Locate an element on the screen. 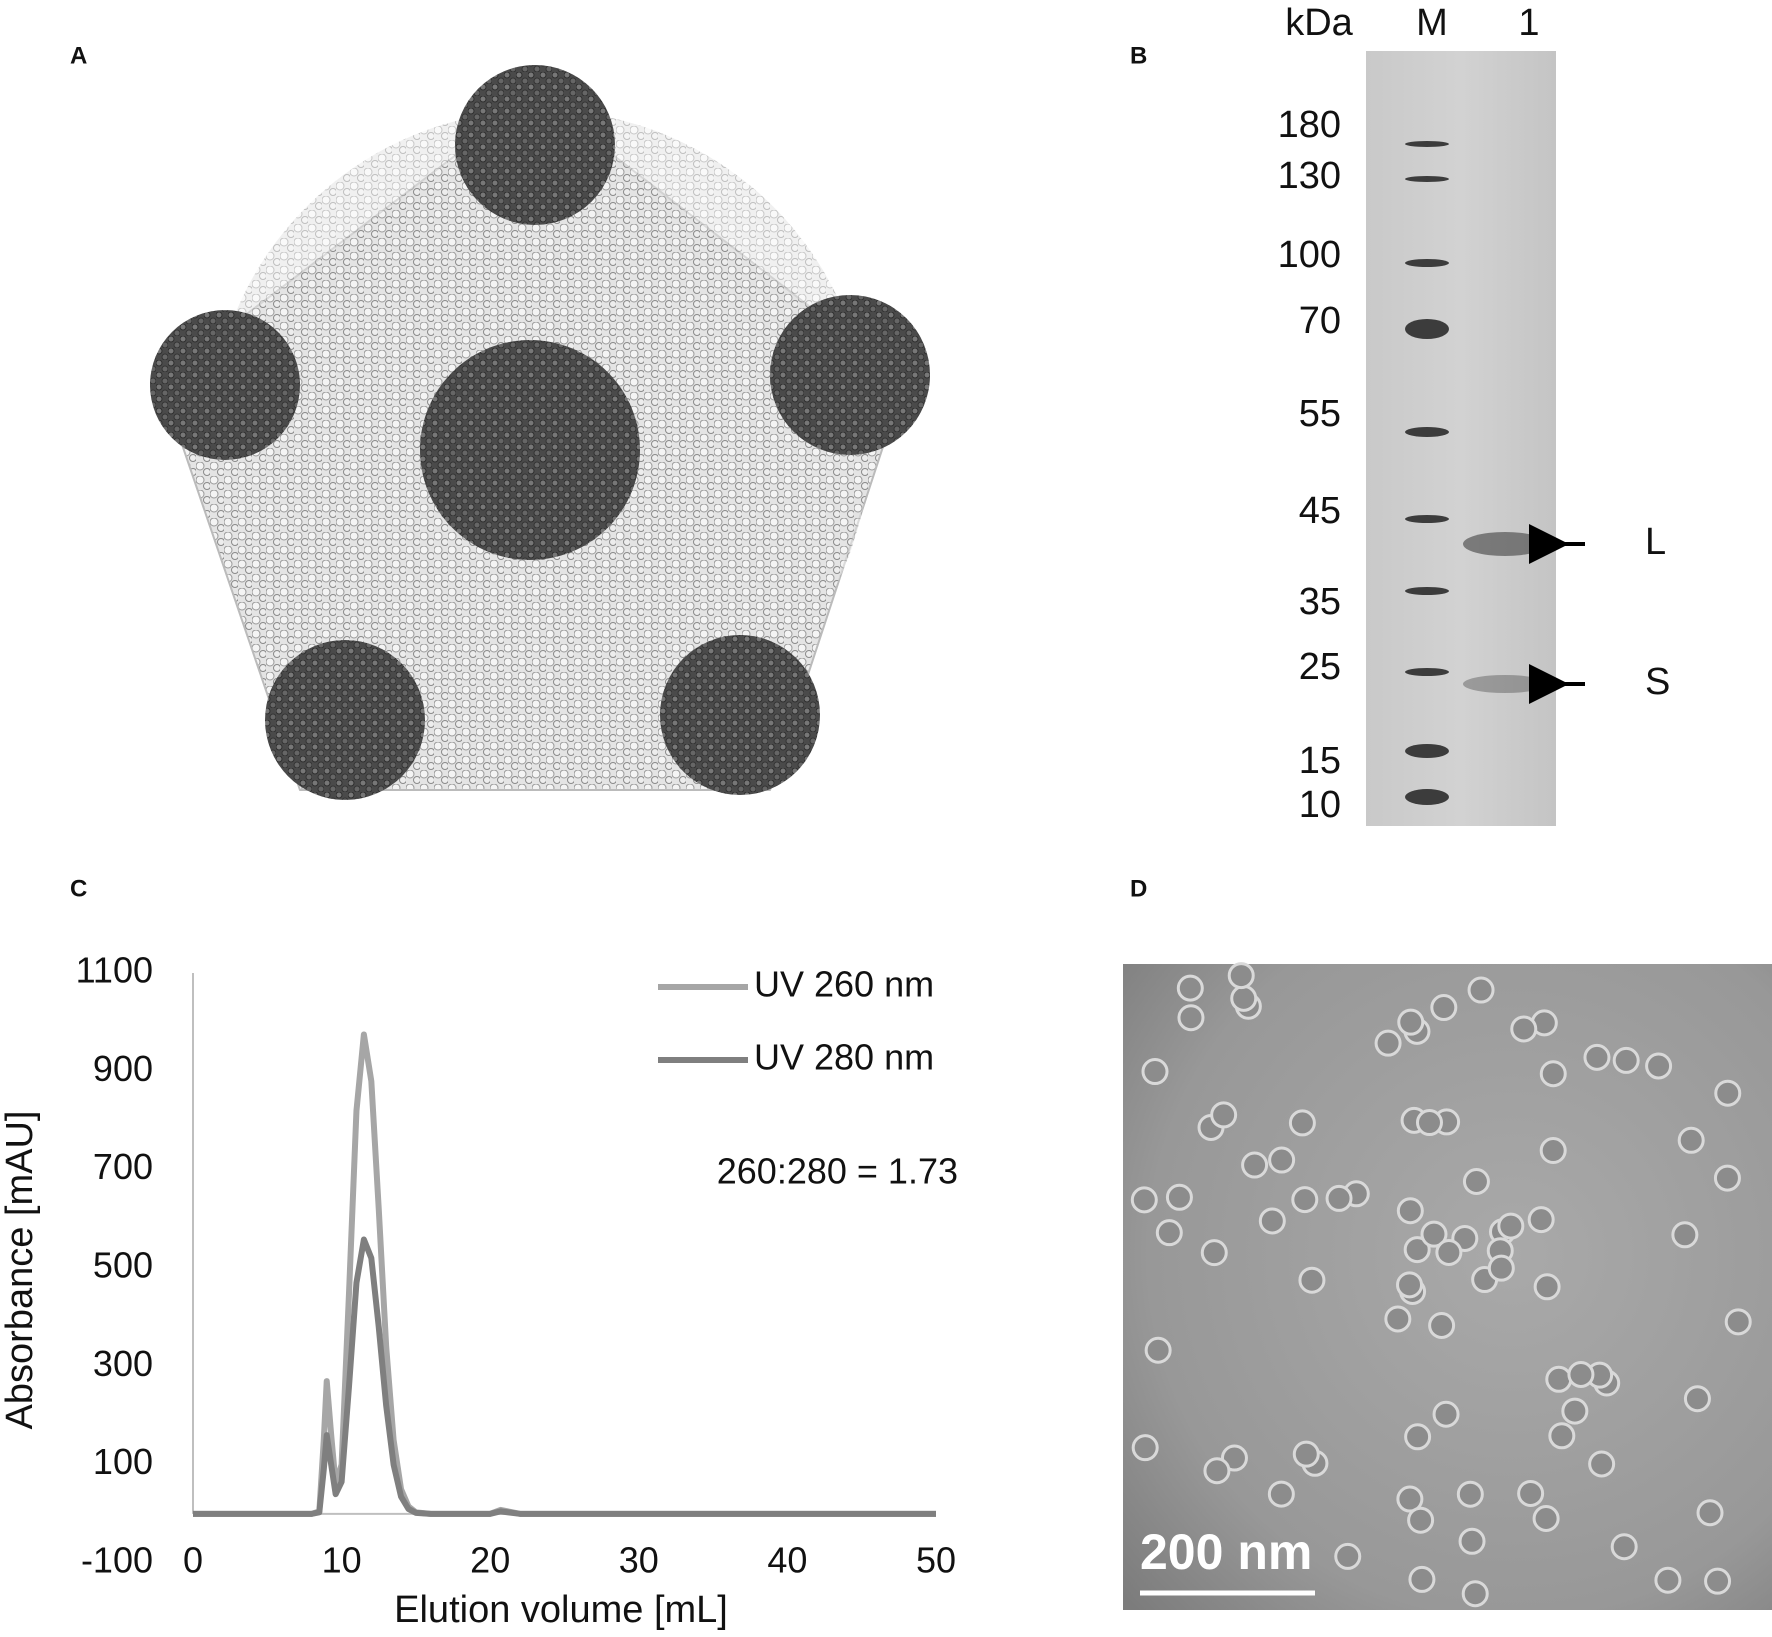 The image size is (1772, 1637). band-label: S is located at coordinates (1657, 682).